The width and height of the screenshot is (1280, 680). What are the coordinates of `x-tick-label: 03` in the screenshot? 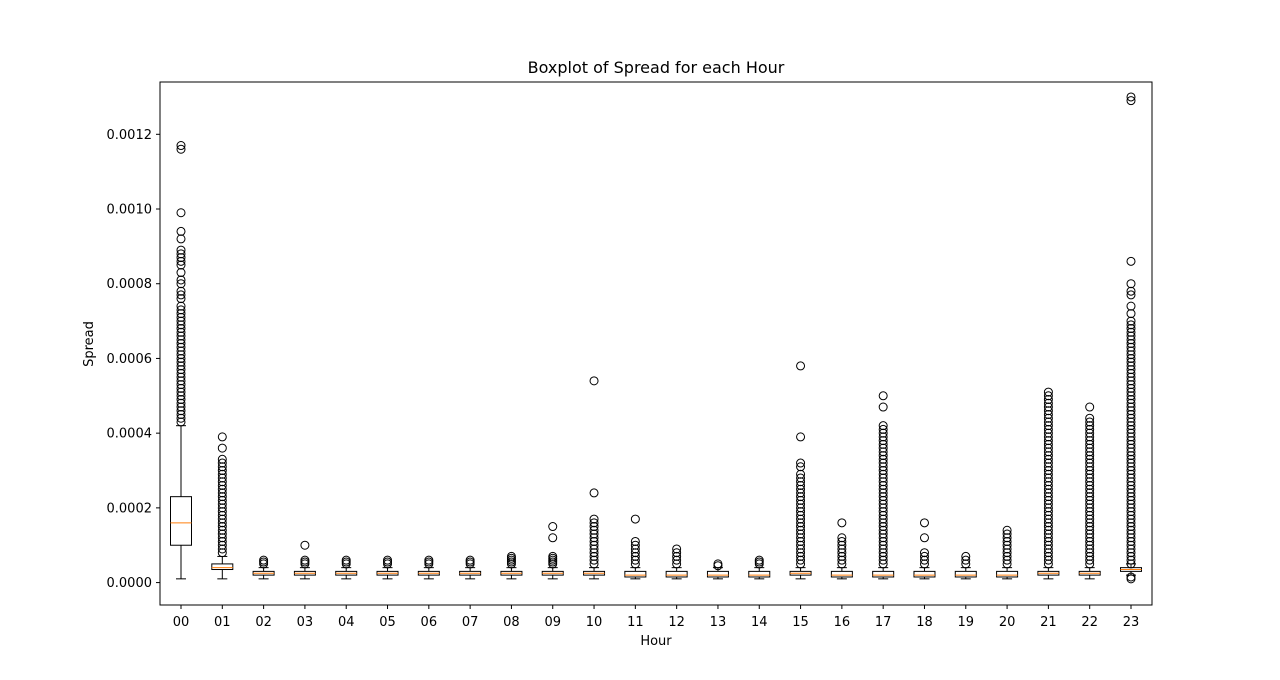 It's located at (305, 622).